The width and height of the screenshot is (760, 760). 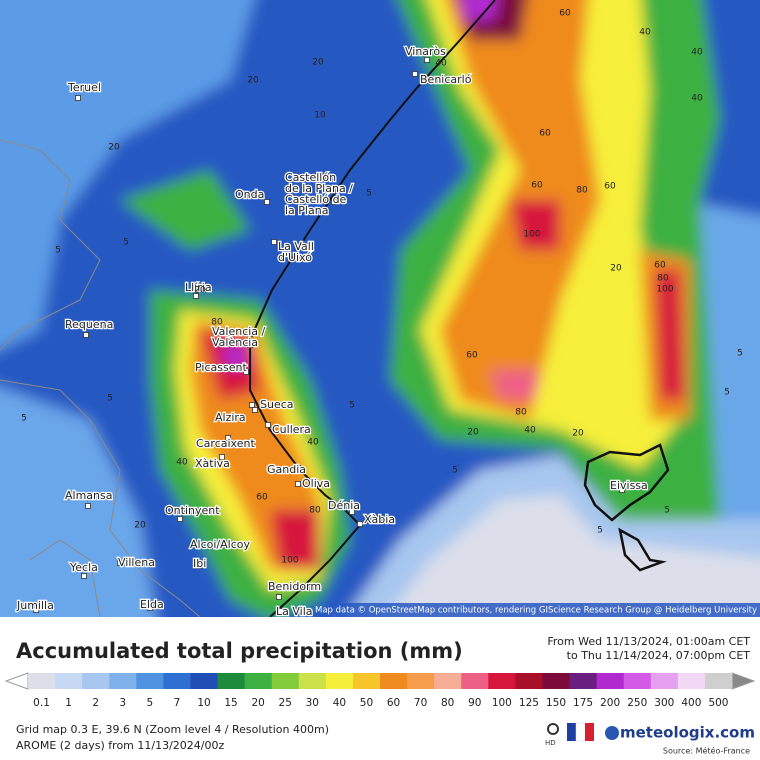 I want to click on legend-label: 7, so click(x=177, y=703).